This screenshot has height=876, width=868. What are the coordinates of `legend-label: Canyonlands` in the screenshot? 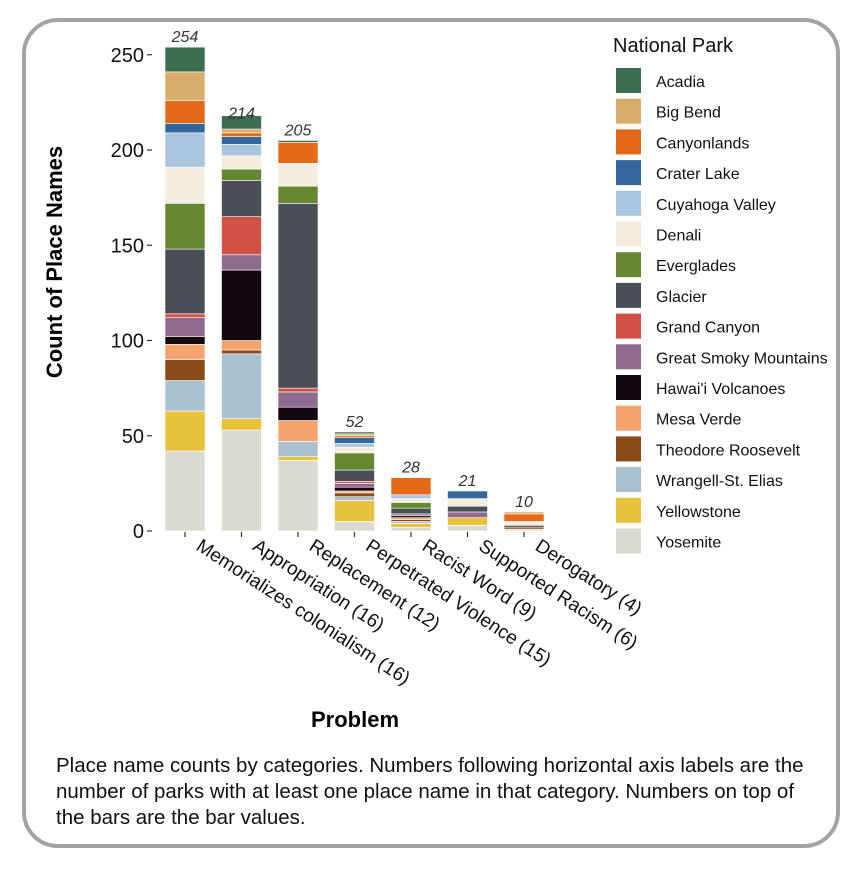 It's located at (702, 143).